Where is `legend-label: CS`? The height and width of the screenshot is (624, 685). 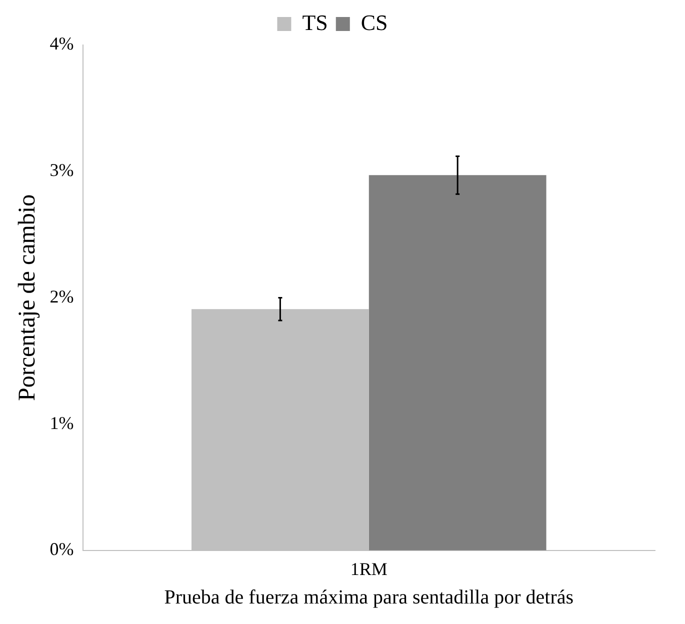
legend-label: CS is located at coordinates (374, 22).